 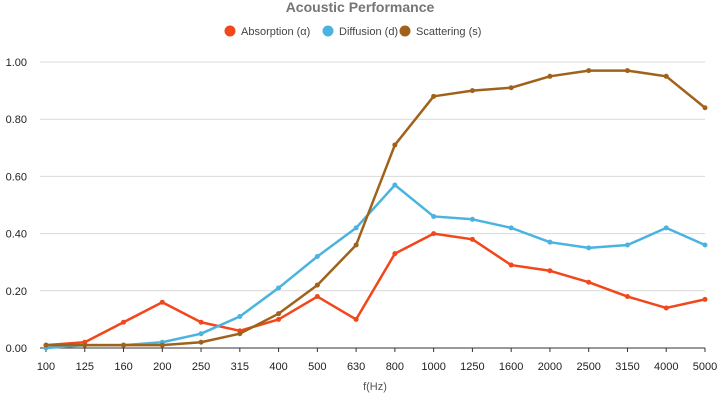 I want to click on legend-label: Absorption (α), so click(x=275, y=32).